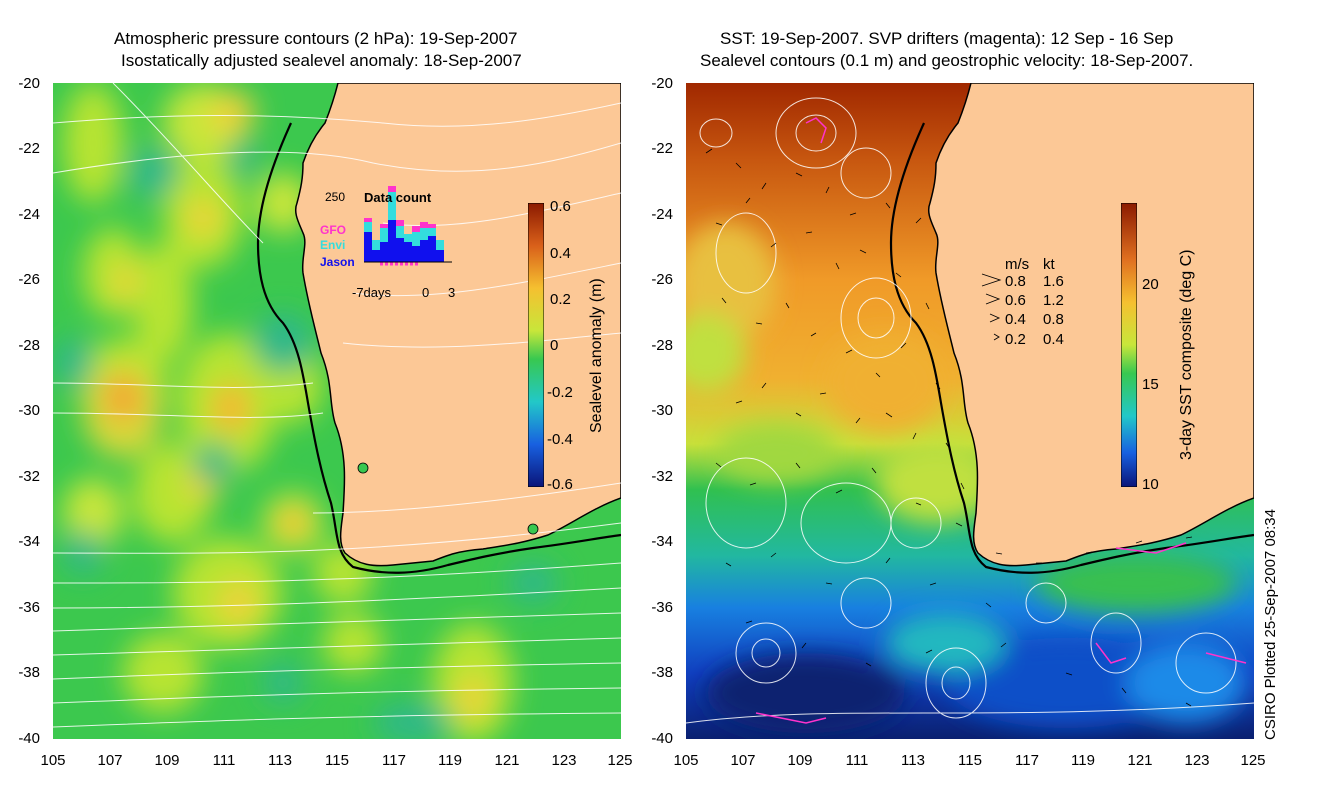 The image size is (1320, 810). I want to click on sst-colorbar, so click(1129, 345).